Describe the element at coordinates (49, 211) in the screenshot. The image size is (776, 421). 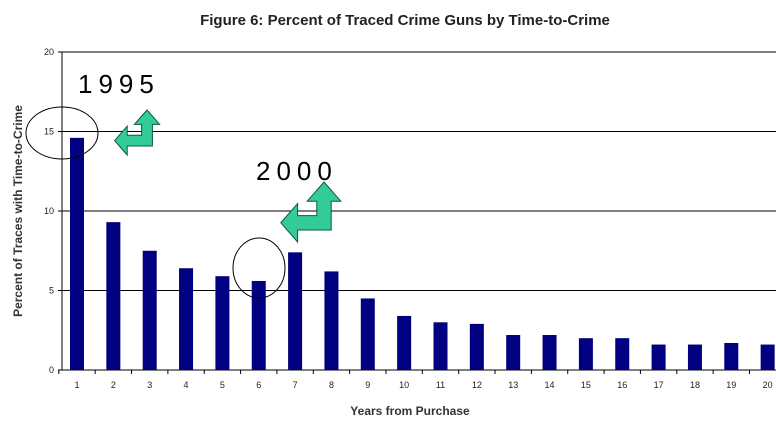
I see `y-tick-label: 10` at that location.